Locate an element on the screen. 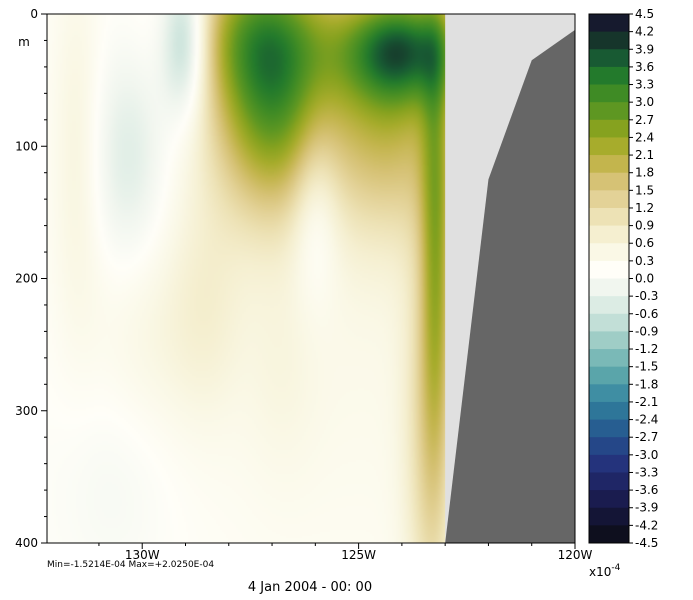 The width and height of the screenshot is (693, 600). x-tick-label: 125W is located at coordinates (358, 555).